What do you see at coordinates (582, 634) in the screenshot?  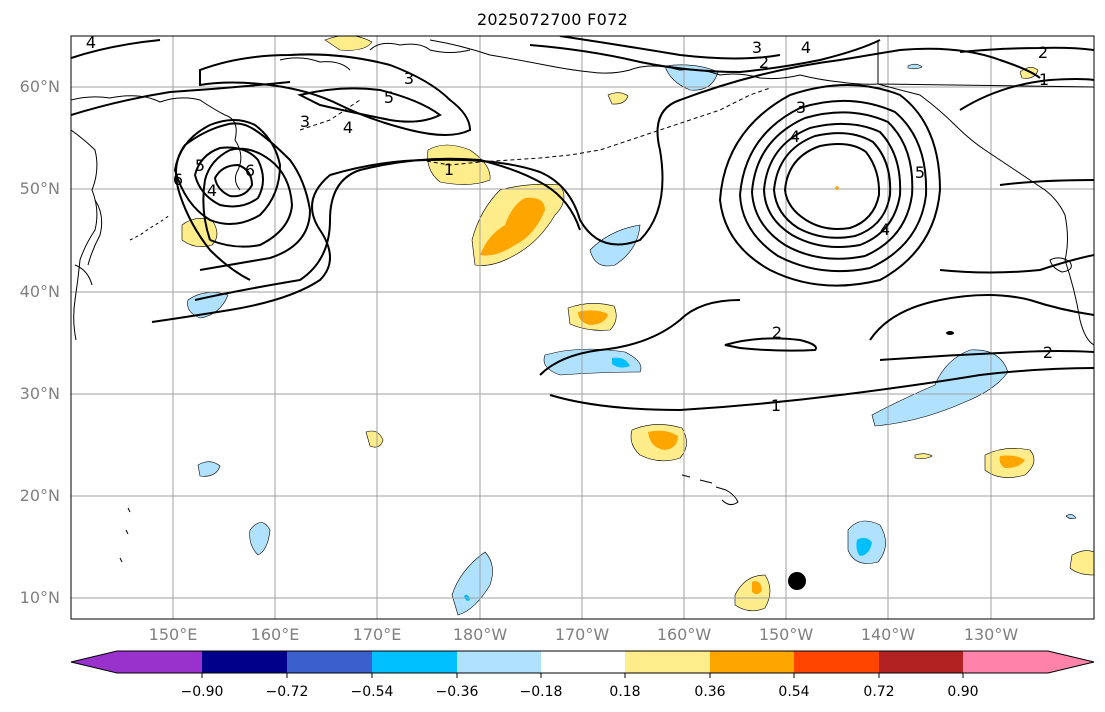 I see `lon-label: 170°W` at bounding box center [582, 634].